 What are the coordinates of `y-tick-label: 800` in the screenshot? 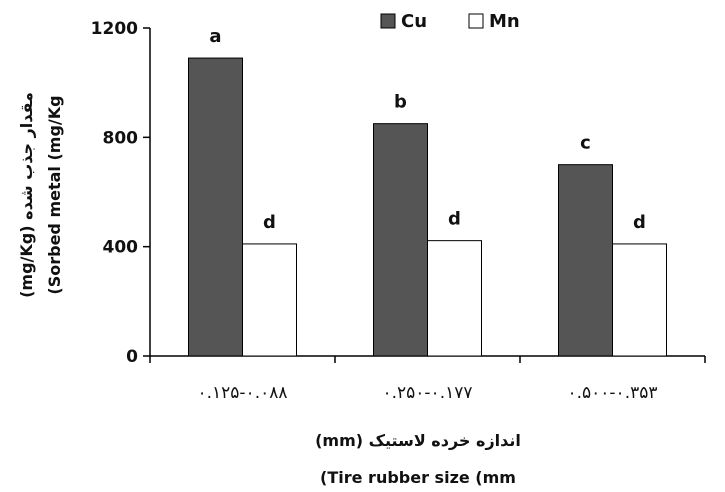 It's located at (121, 138).